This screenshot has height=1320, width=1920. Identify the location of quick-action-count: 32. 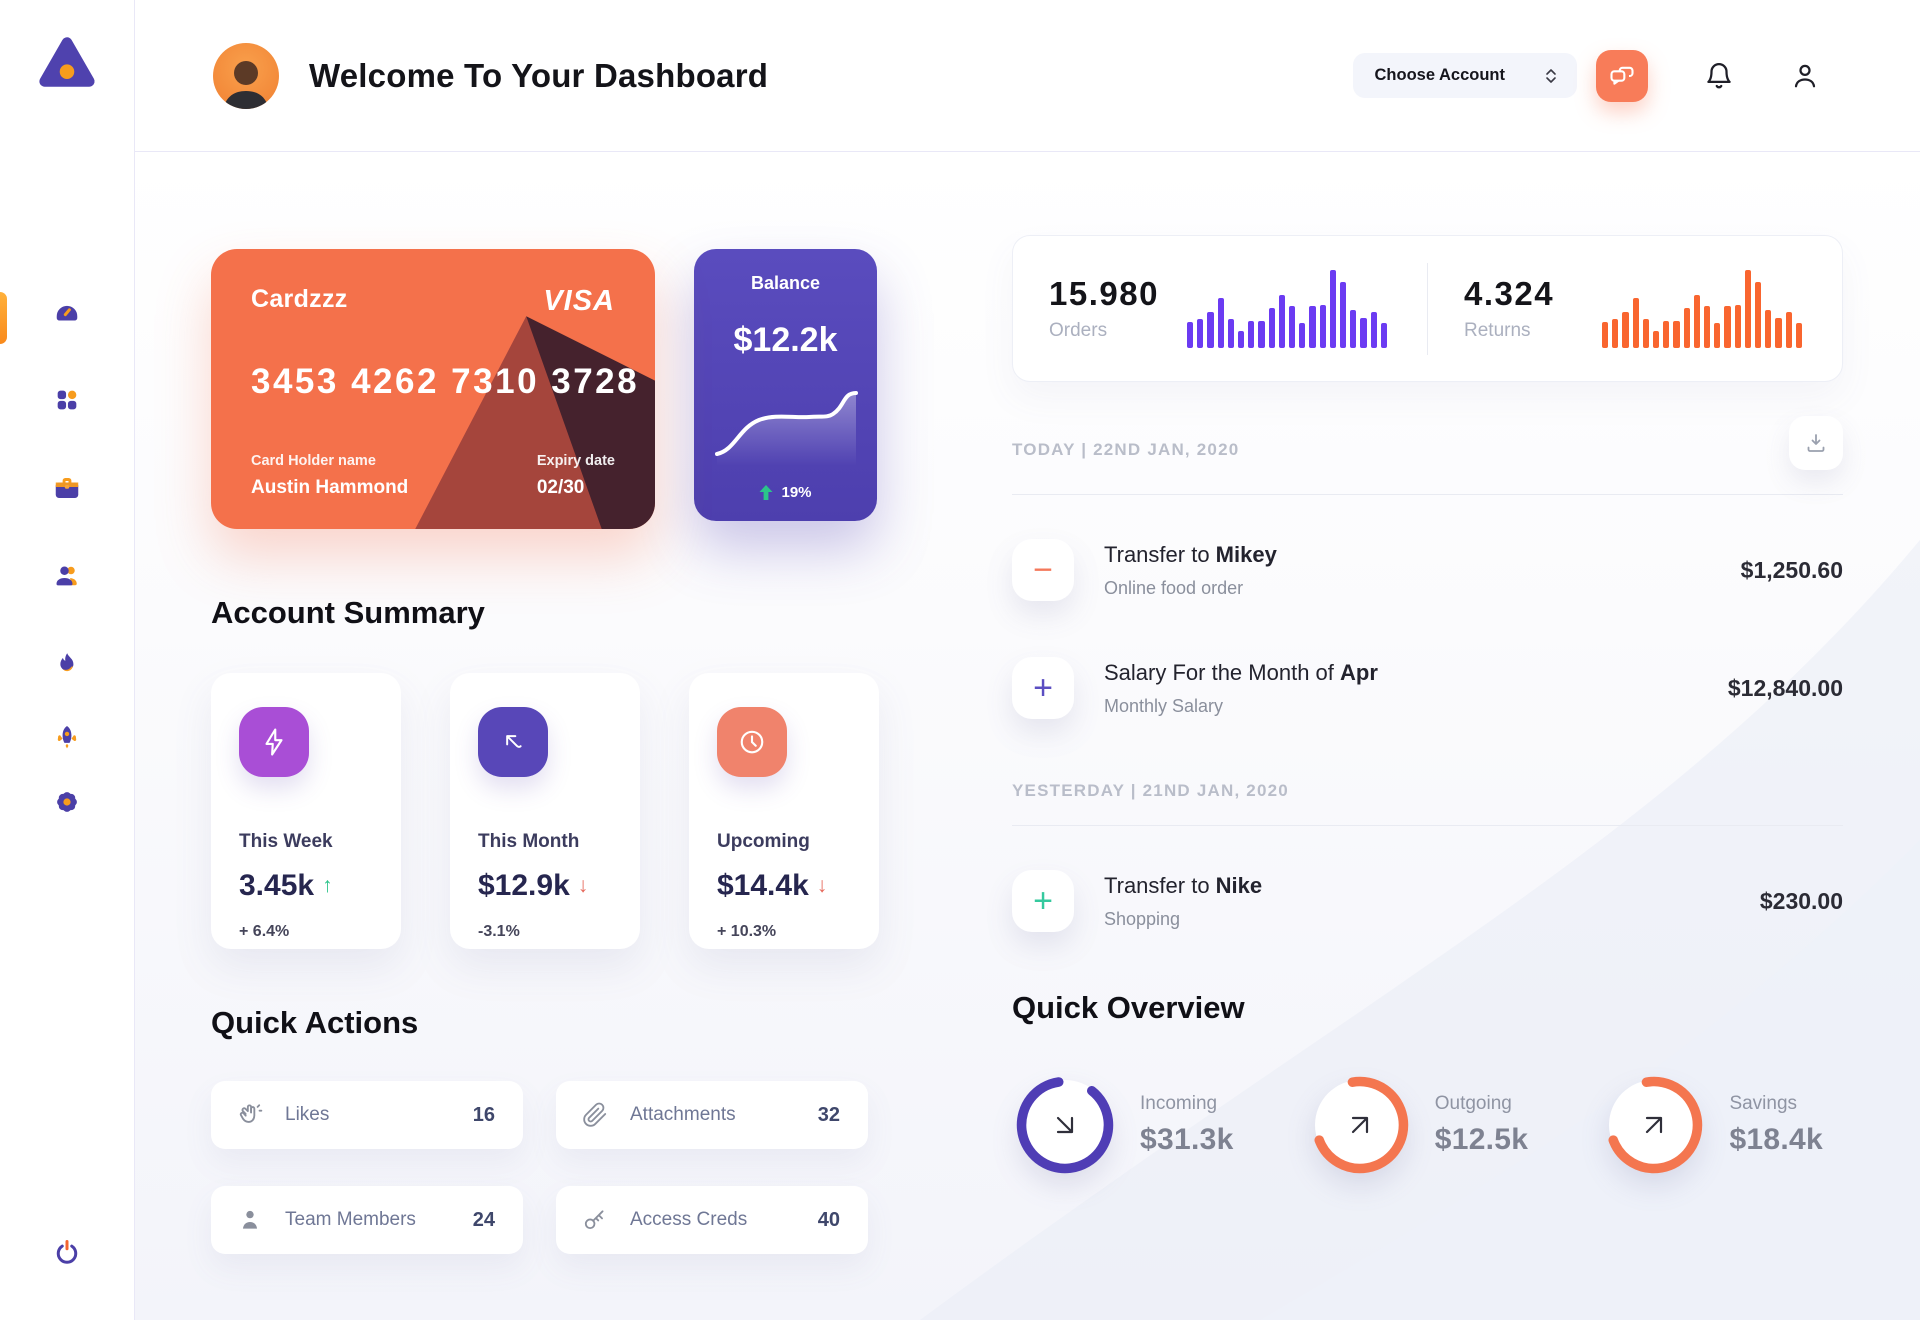
(828, 1114).